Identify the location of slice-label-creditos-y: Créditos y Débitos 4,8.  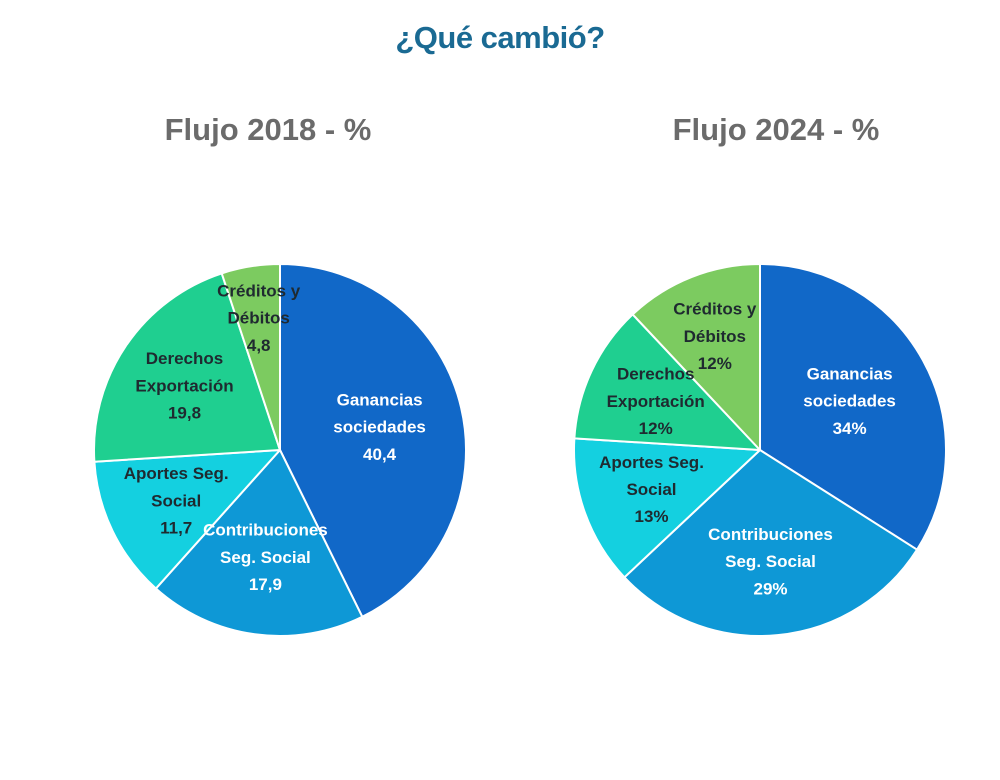
(259, 318).